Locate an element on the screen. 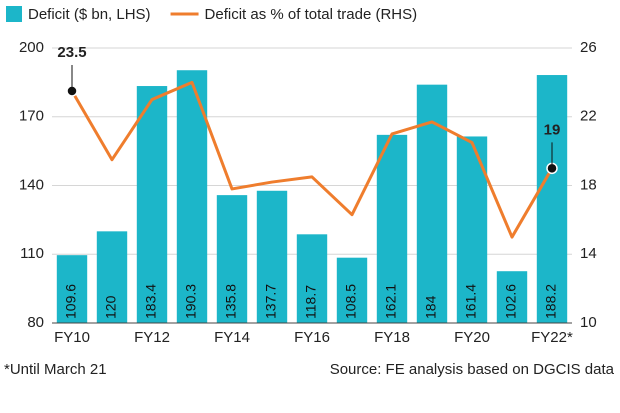 The image size is (620, 413). x-tick-label: FY22* is located at coordinates (552, 337).